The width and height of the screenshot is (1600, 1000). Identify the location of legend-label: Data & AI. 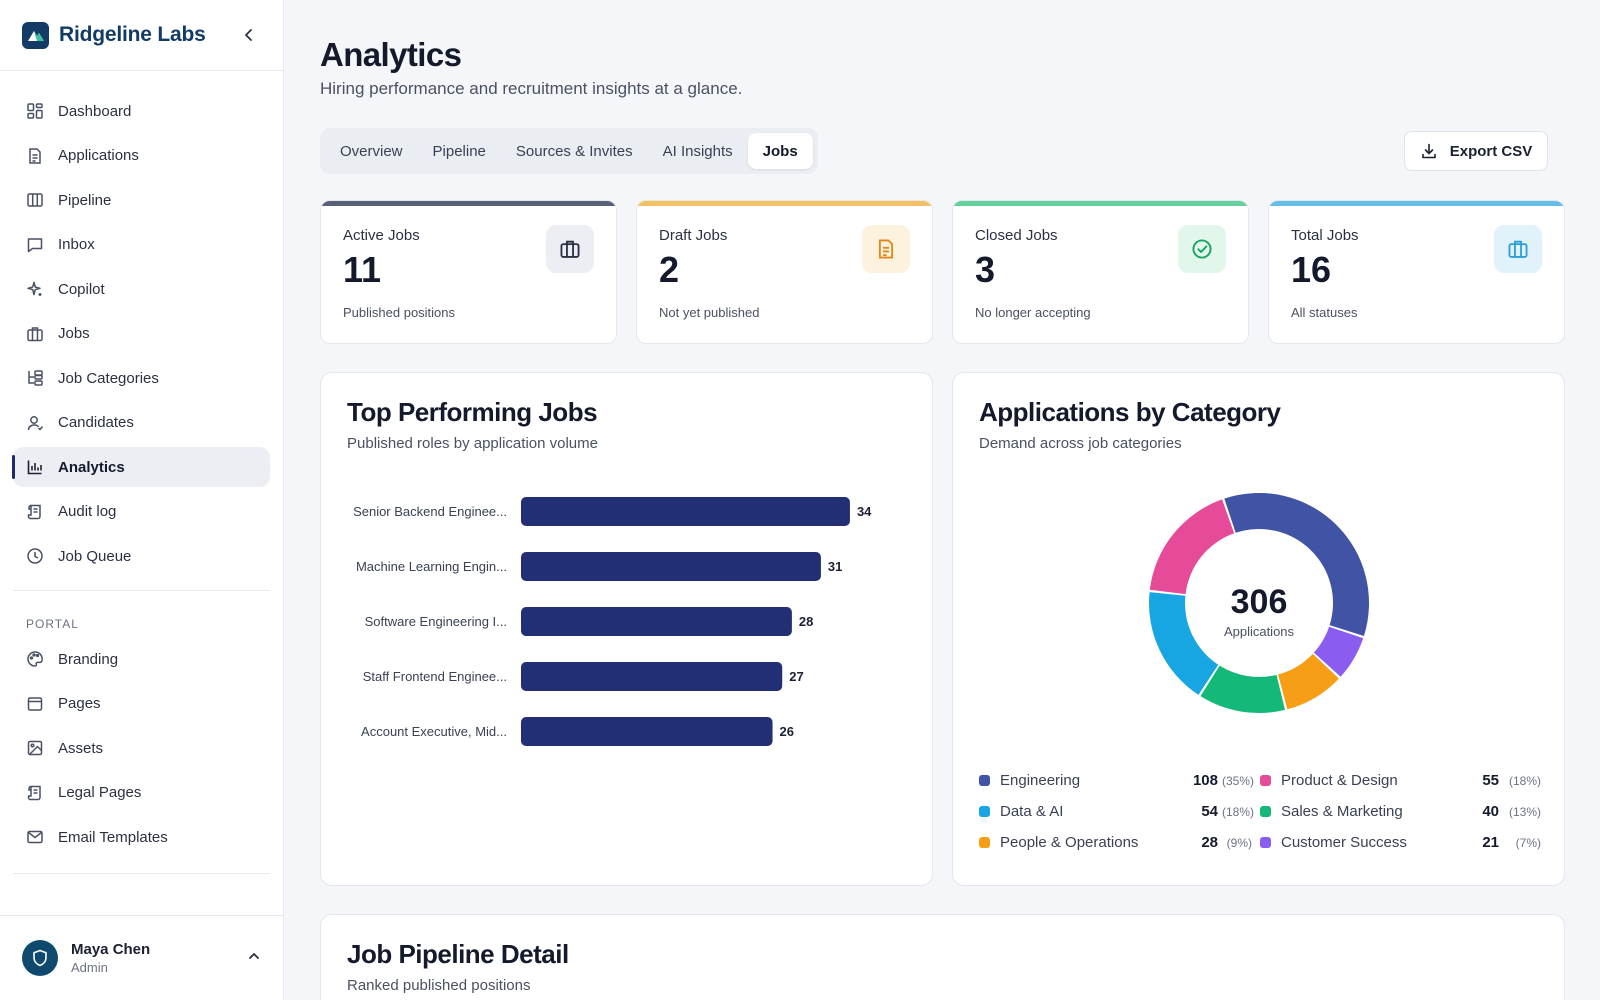
(1032, 811).